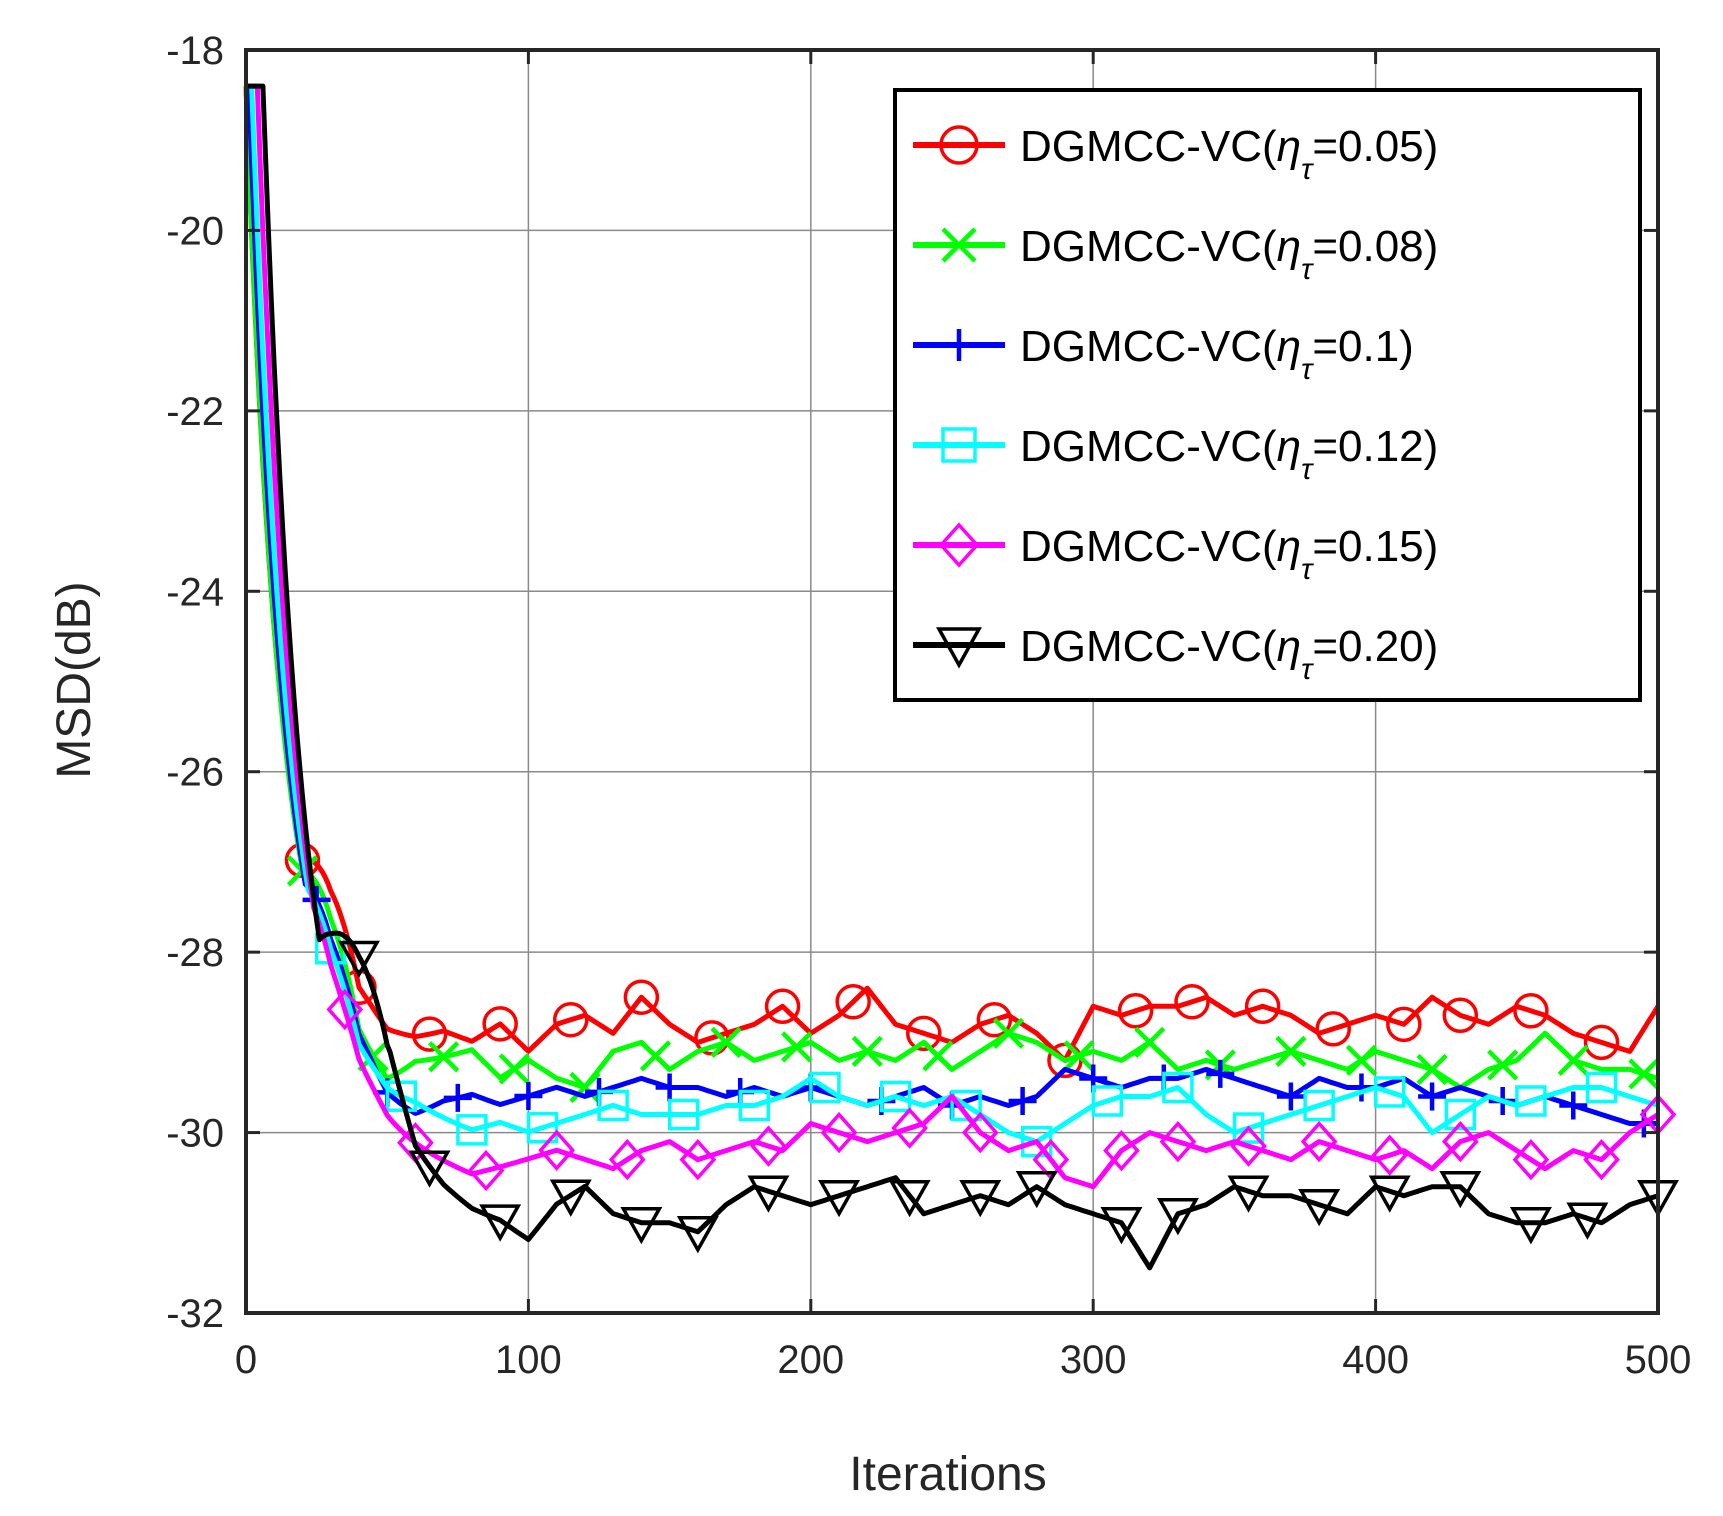 The width and height of the screenshot is (1723, 1516). I want to click on x-axis-label: Iterations, so click(947, 1474).